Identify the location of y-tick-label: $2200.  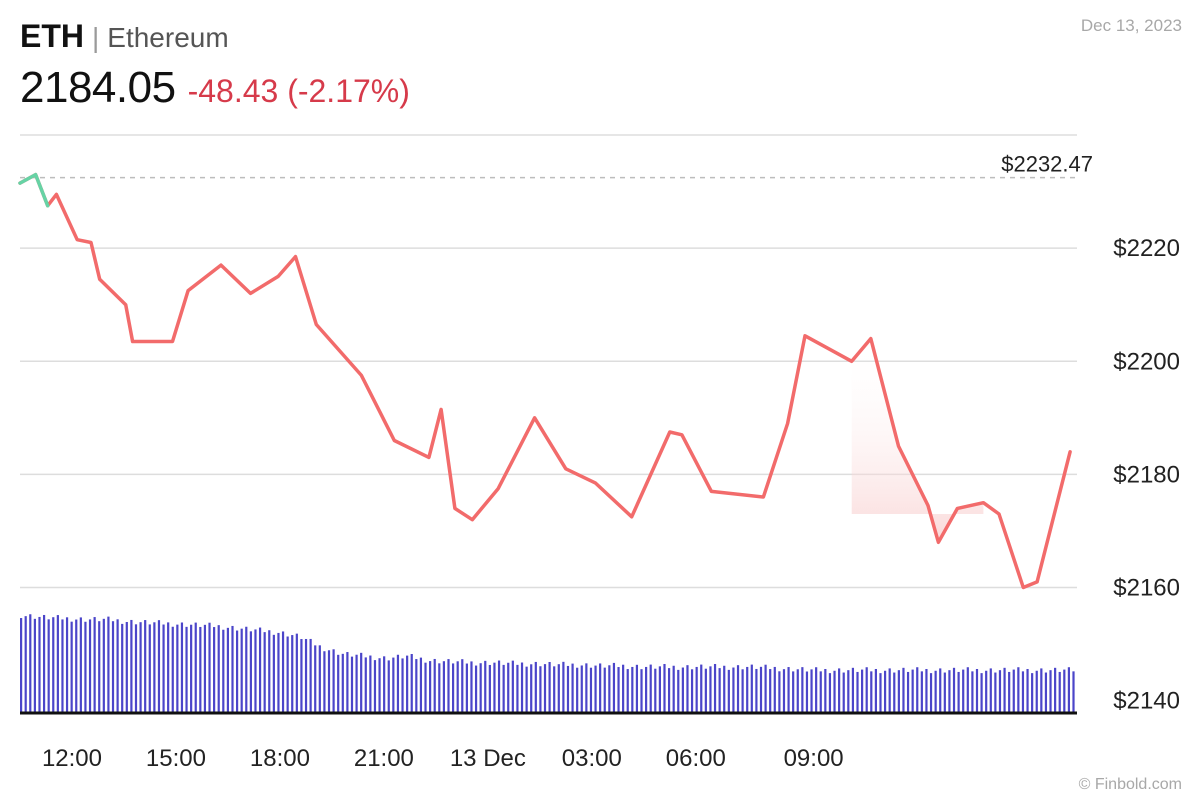
(1146, 361).